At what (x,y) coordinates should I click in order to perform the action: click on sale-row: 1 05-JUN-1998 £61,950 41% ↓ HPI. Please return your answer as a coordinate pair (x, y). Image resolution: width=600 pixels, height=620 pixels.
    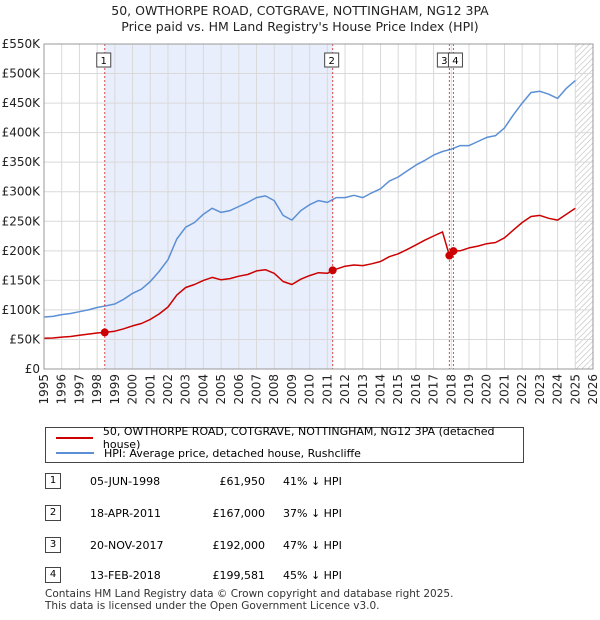
    Looking at the image, I should click on (210, 482).